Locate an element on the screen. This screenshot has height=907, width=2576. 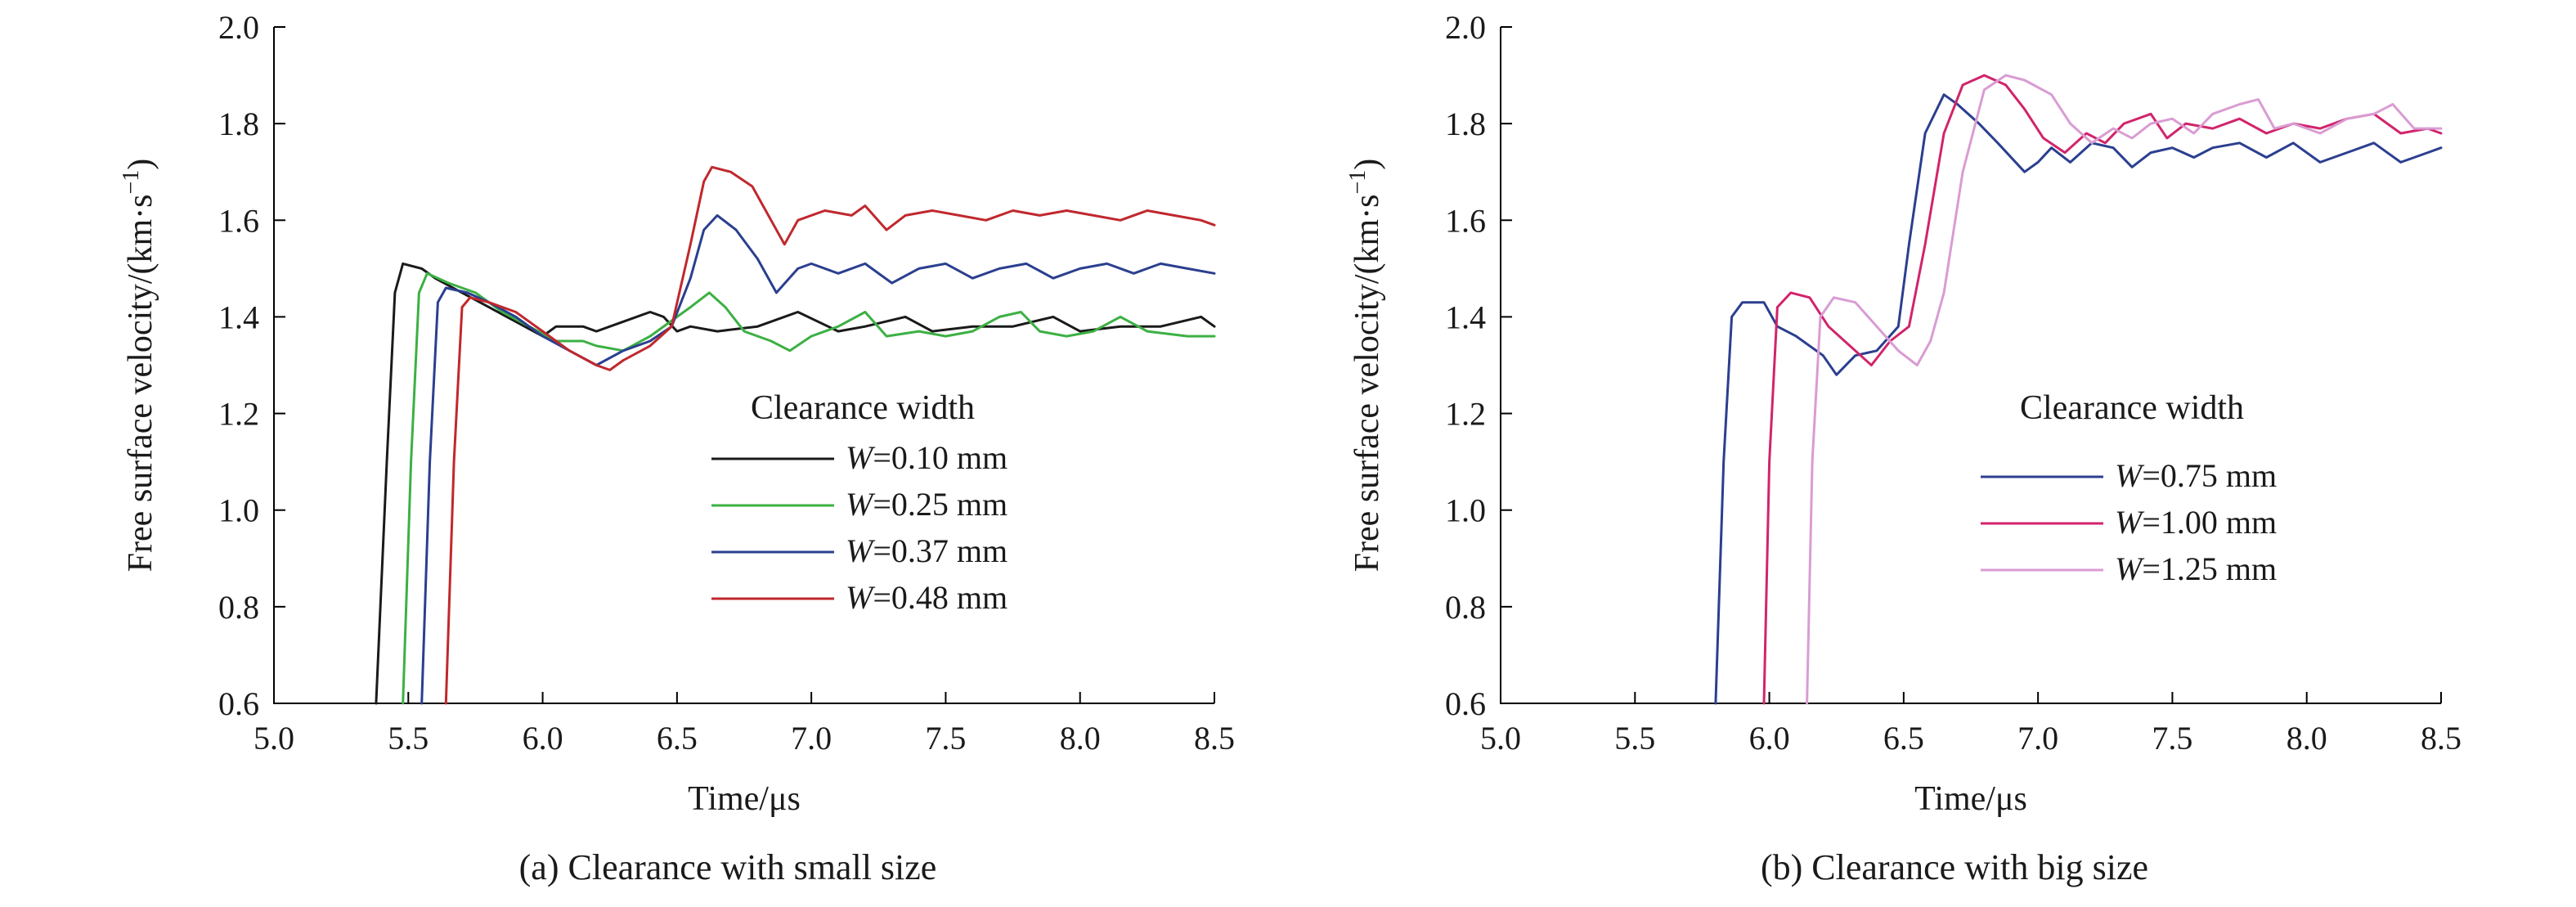
legend-value: =1.00 mm is located at coordinates (2210, 522).